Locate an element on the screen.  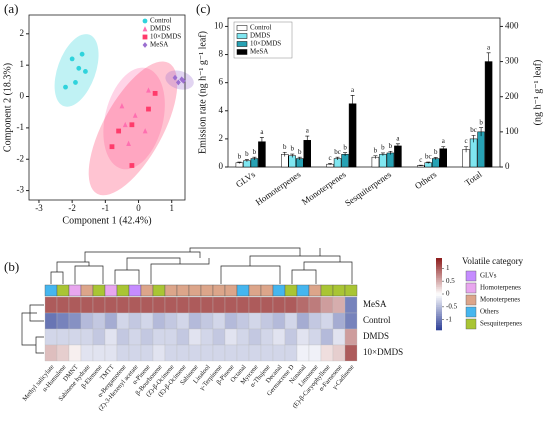
y2-tick-label: 200 is located at coordinates (512, 96).